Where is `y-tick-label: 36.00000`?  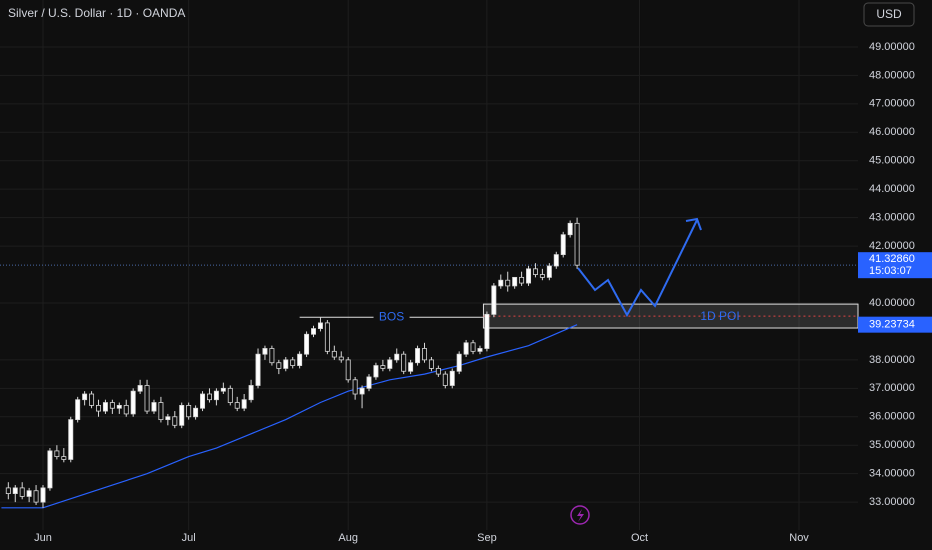
y-tick-label: 36.00000 is located at coordinates (892, 417).